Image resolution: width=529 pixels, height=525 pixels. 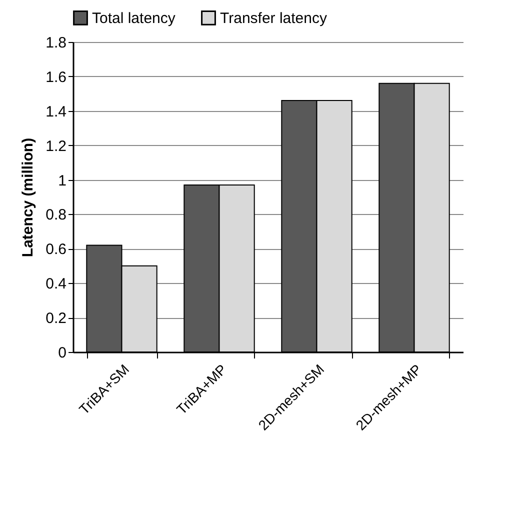 What do you see at coordinates (62, 353) in the screenshot?
I see `y-tick-label: 0` at bounding box center [62, 353].